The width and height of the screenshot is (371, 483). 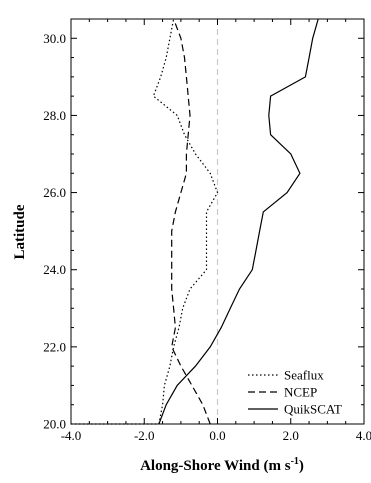 What do you see at coordinates (217, 435) in the screenshot?
I see `x-tick-label: 0.0` at bounding box center [217, 435].